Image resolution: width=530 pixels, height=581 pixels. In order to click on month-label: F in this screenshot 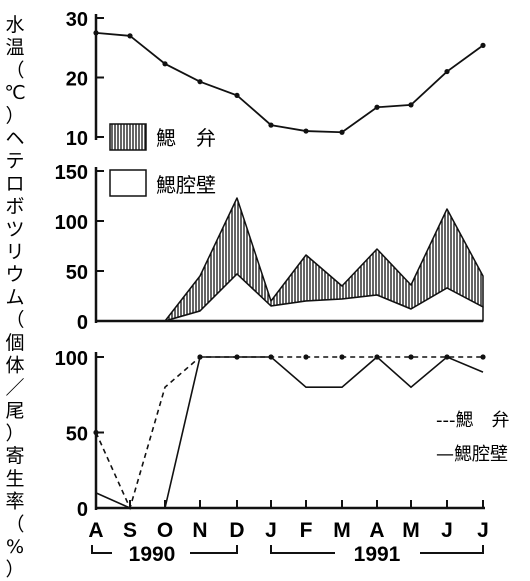, I will do `click(306, 530)`.